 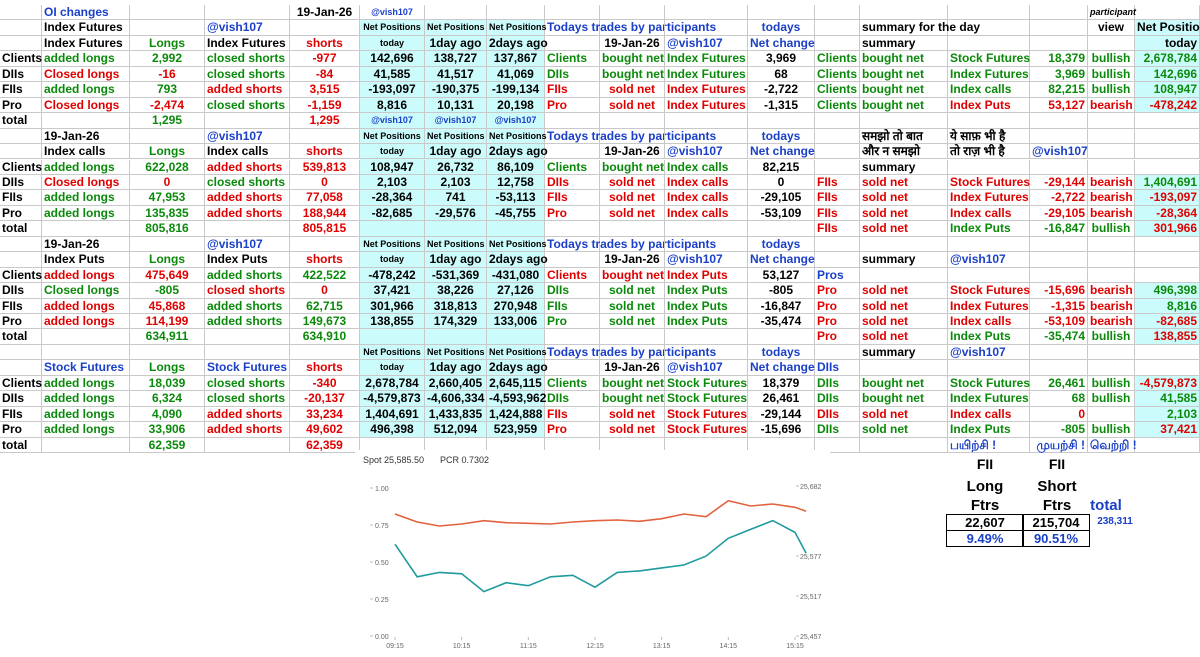 I want to click on cell: 2,103, so click(x=392, y=182).